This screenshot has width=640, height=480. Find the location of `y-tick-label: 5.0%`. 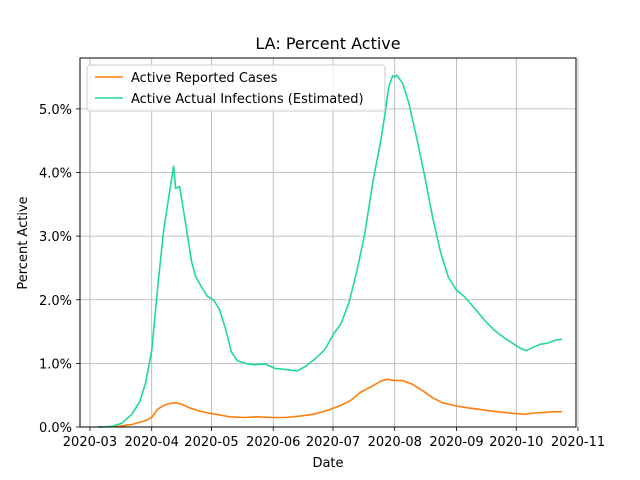

y-tick-label: 5.0% is located at coordinates (55, 110).